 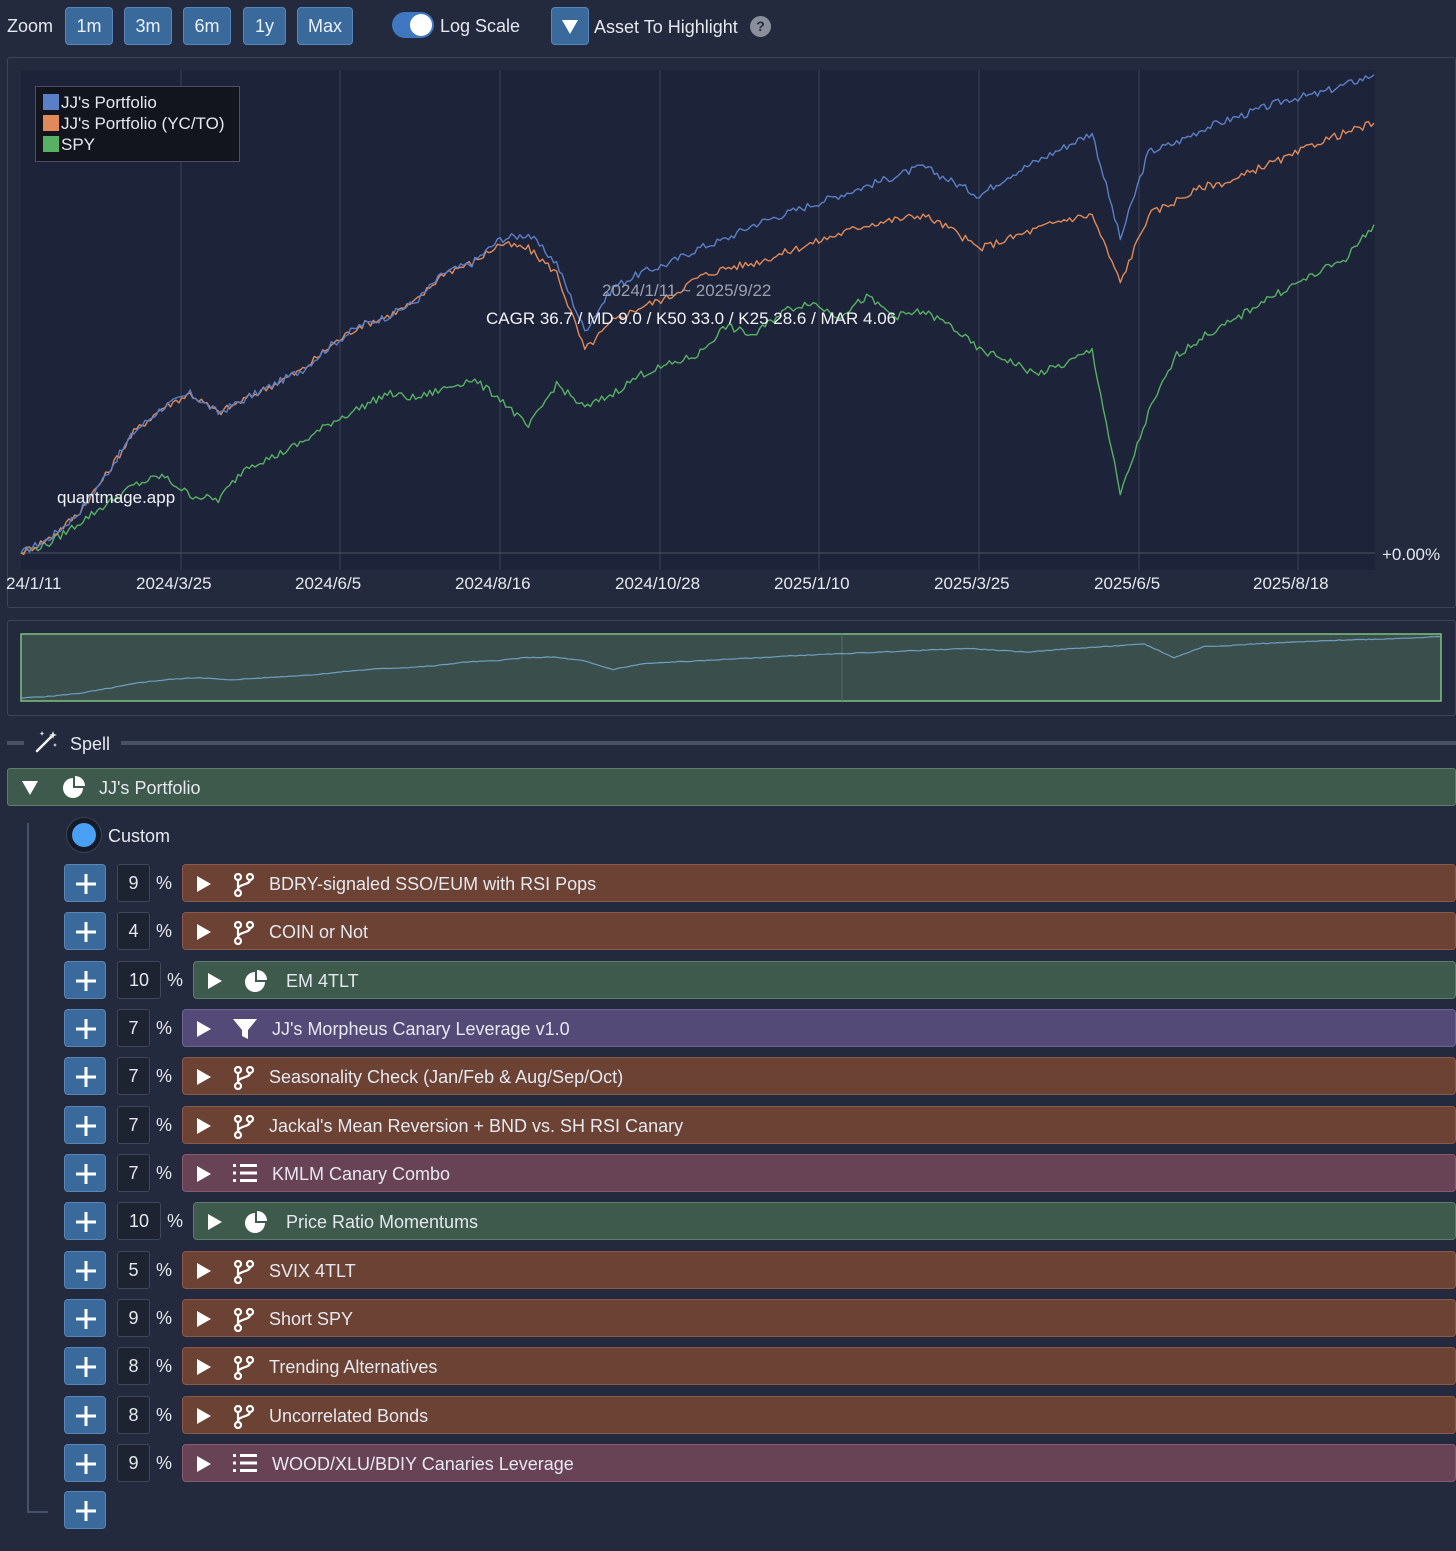 I want to click on legend-item: JJ's Portfolio (YC/TO), so click(x=137, y=123).